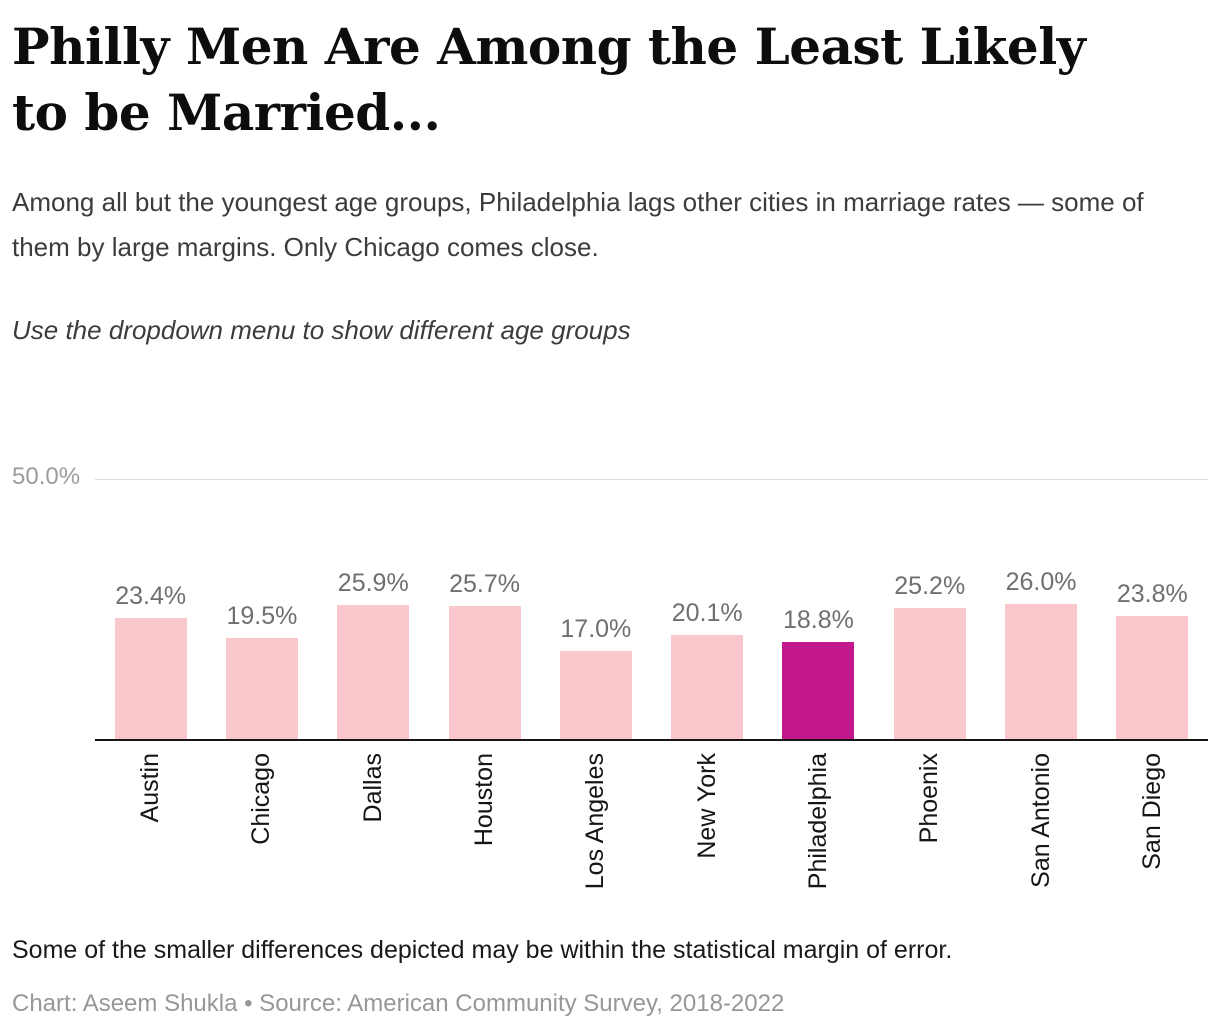  What do you see at coordinates (372, 788) in the screenshot?
I see `x-axis-label: Dallas` at bounding box center [372, 788].